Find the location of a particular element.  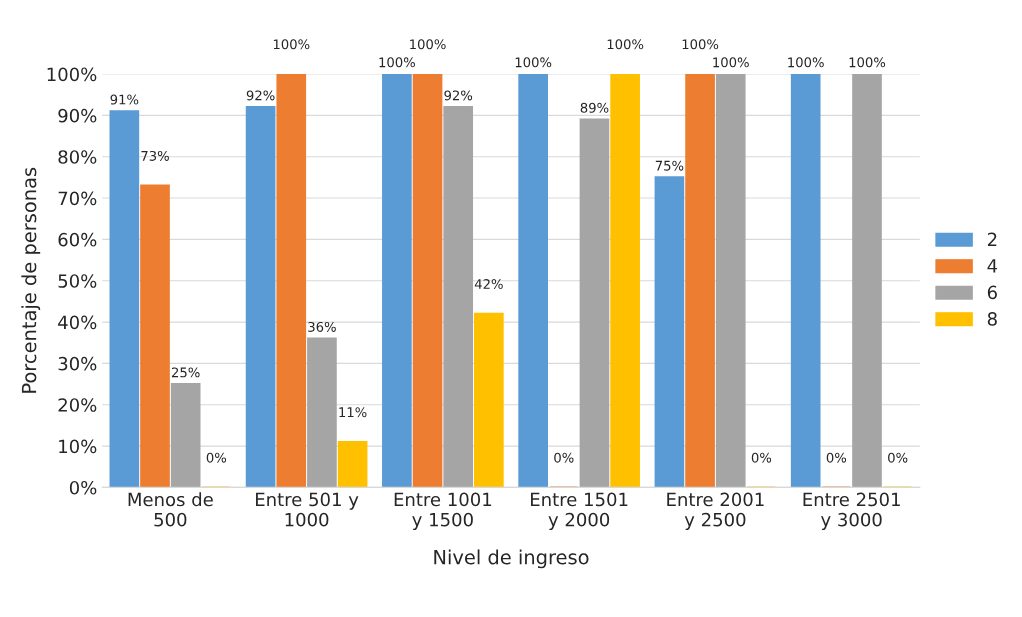

y-tick-label: 0% is located at coordinates (83, 487).